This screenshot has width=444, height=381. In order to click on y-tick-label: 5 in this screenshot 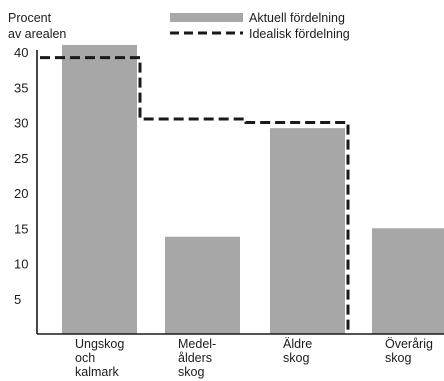, I will do `click(17, 299)`.